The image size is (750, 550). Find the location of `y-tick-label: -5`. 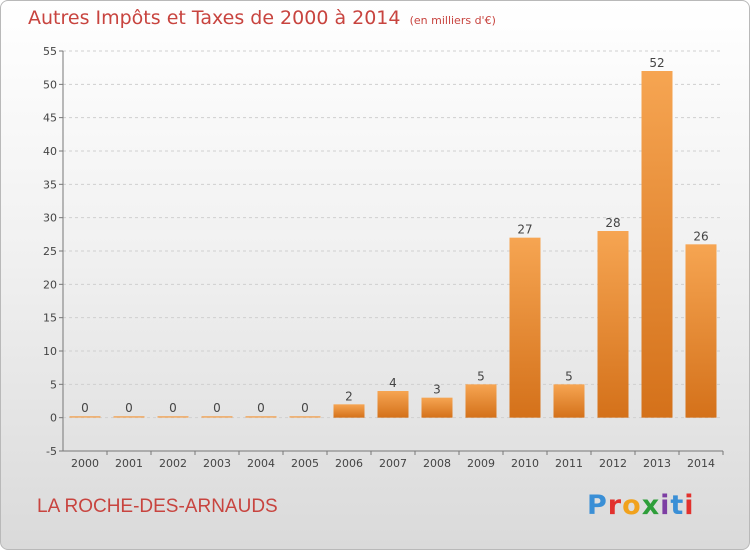

y-tick-label: -5 is located at coordinates (51, 451).